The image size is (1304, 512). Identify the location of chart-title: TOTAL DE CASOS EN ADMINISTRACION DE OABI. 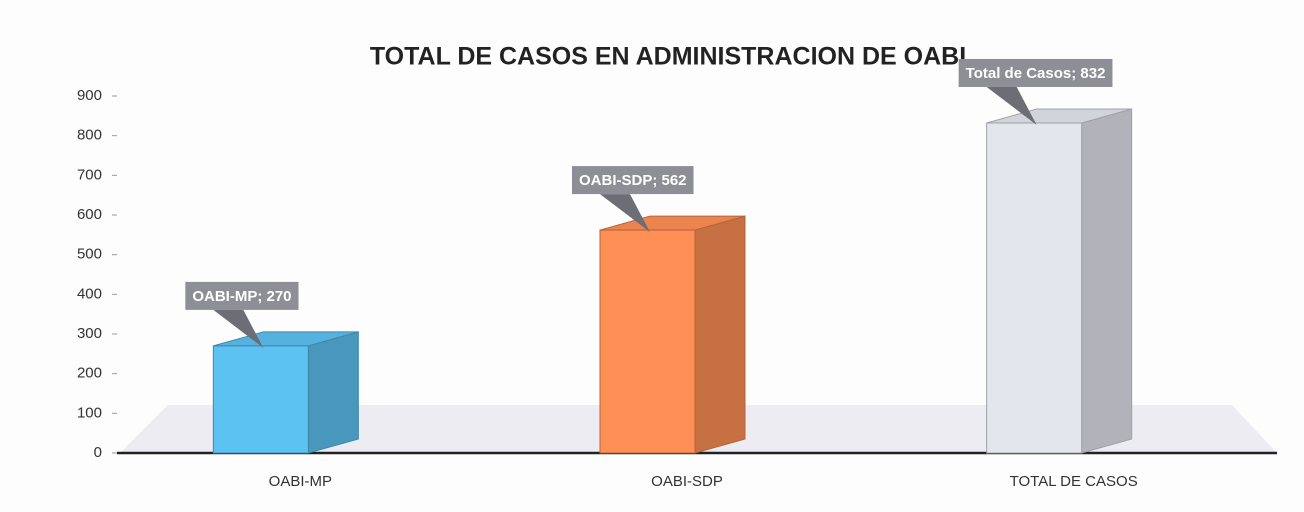
(668, 57).